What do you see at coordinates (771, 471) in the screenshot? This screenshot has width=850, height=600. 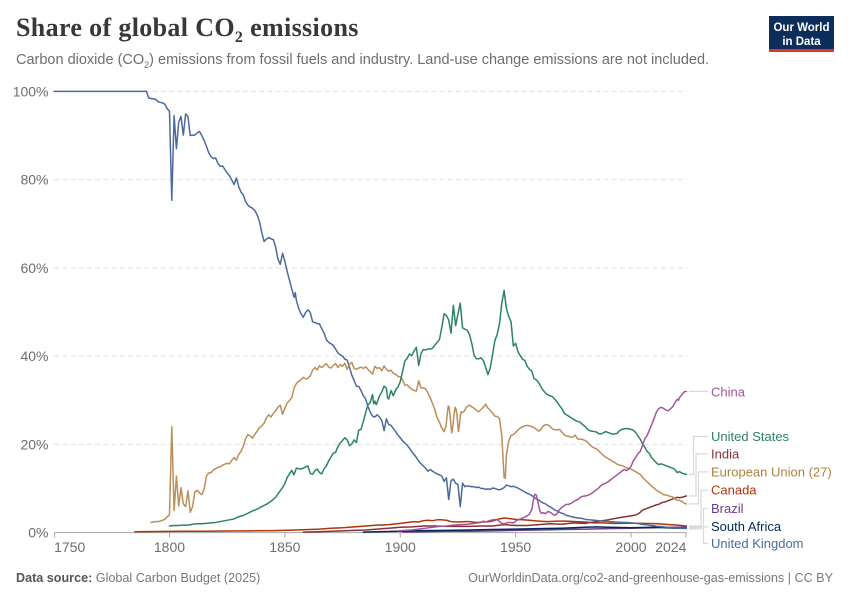 I see `svg-text: European Union (27)` at bounding box center [771, 471].